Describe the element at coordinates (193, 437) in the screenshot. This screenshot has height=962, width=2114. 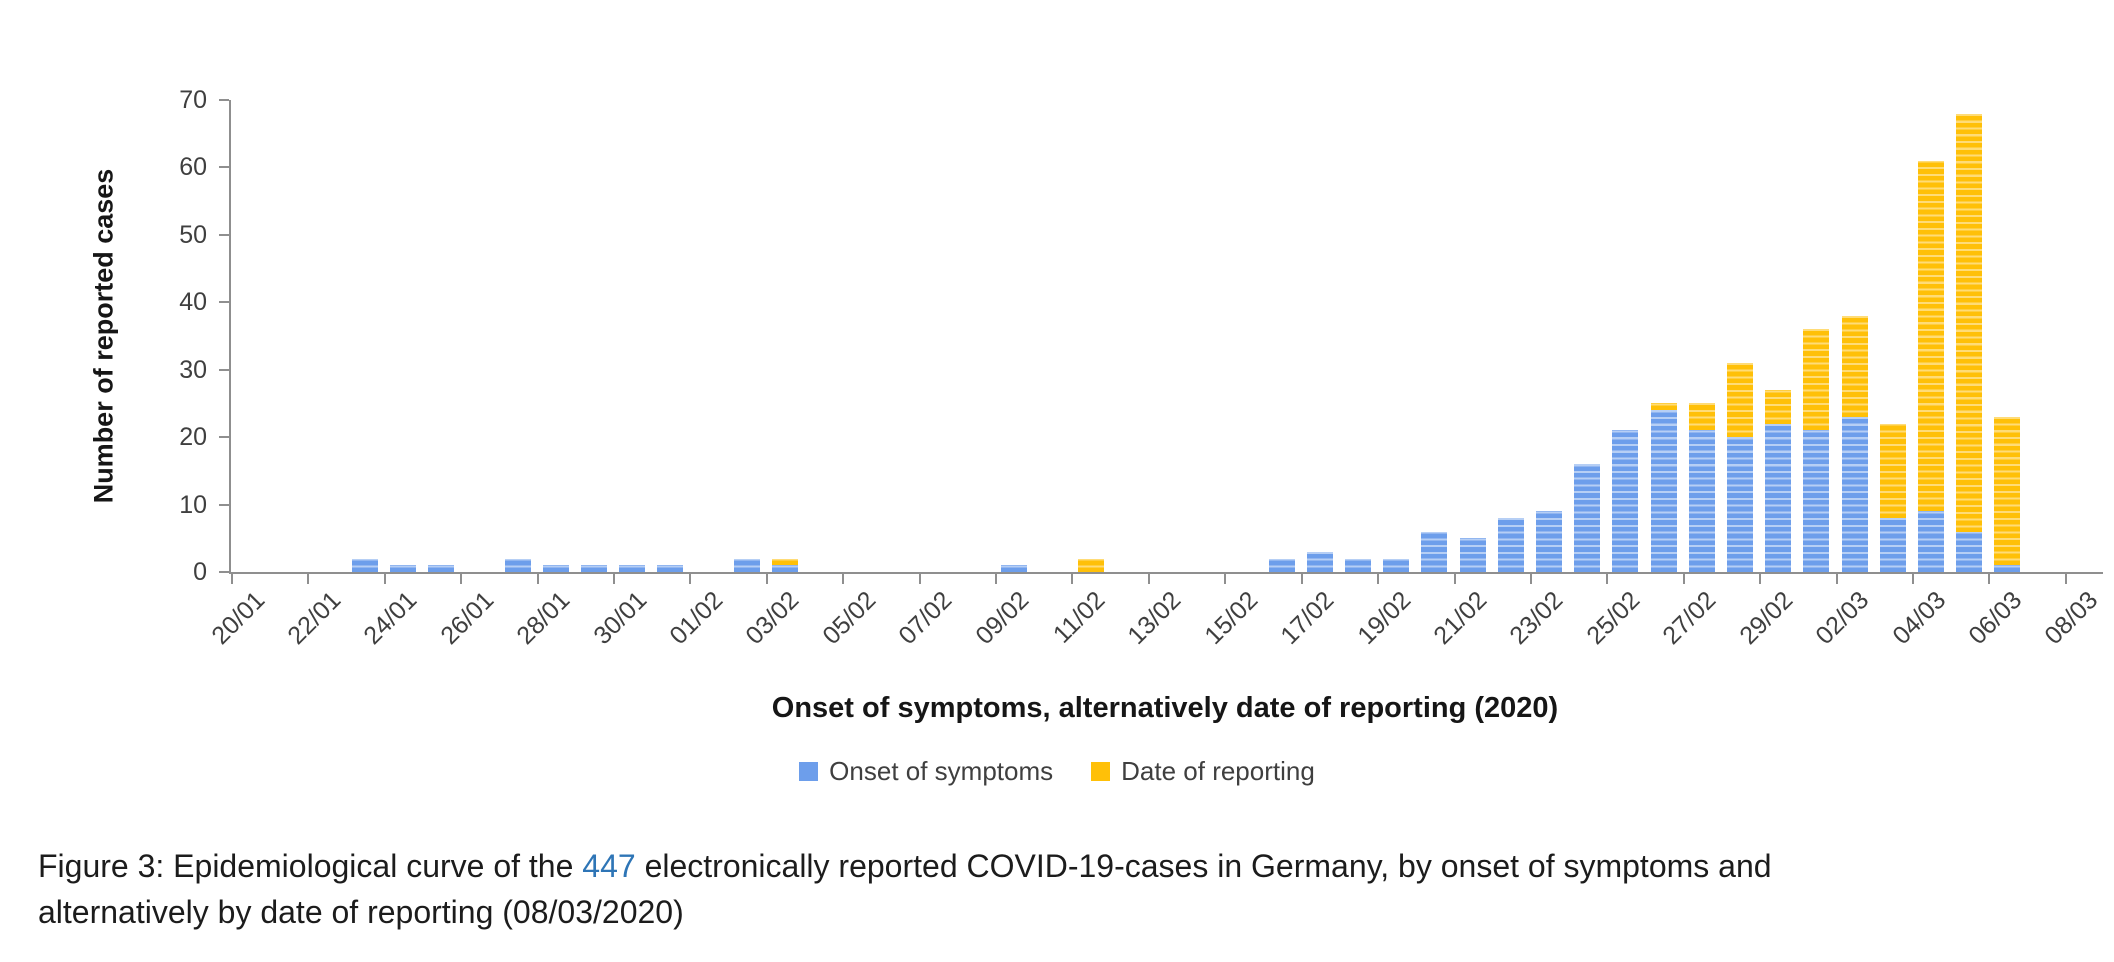
I see `y-axis-label: 20` at that location.